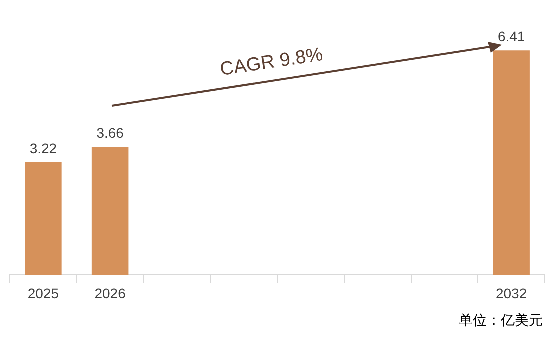  Describe the element at coordinates (501, 321) in the screenshot. I see `text: 单位：亿美元` at that location.